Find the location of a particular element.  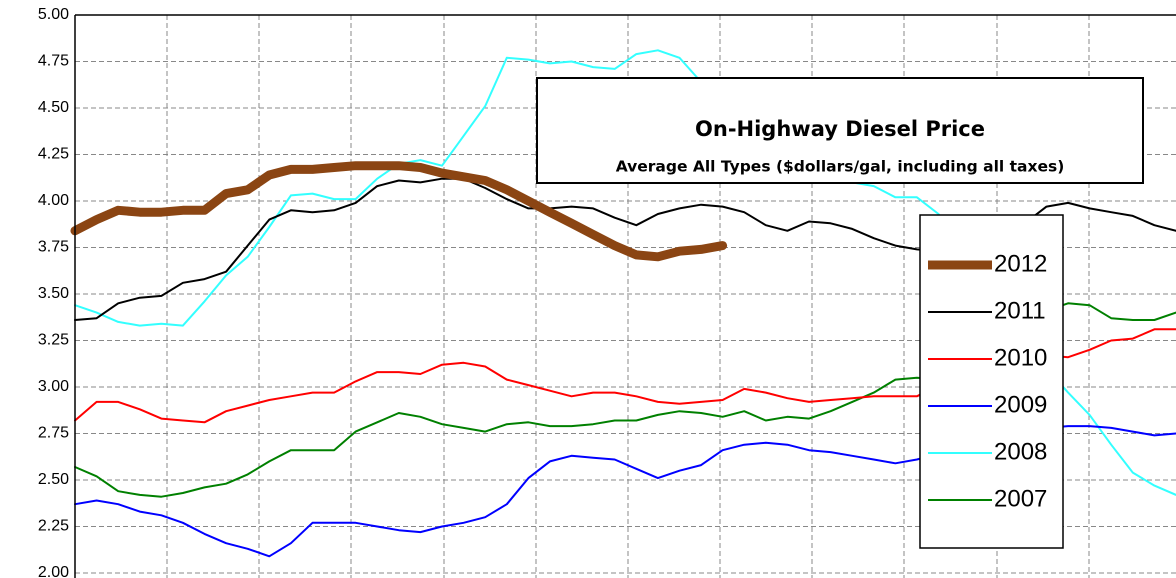

y-tick-label: 4.25 is located at coordinates (53, 154).